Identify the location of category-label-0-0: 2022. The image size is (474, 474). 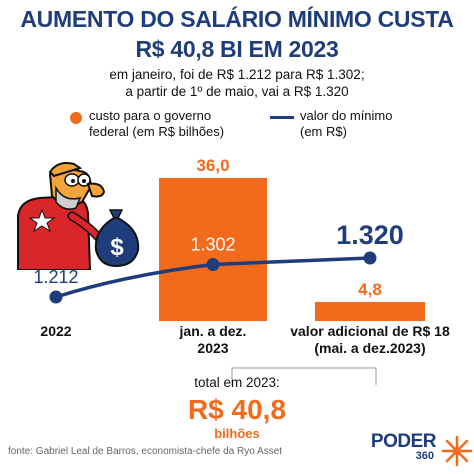
(55, 331).